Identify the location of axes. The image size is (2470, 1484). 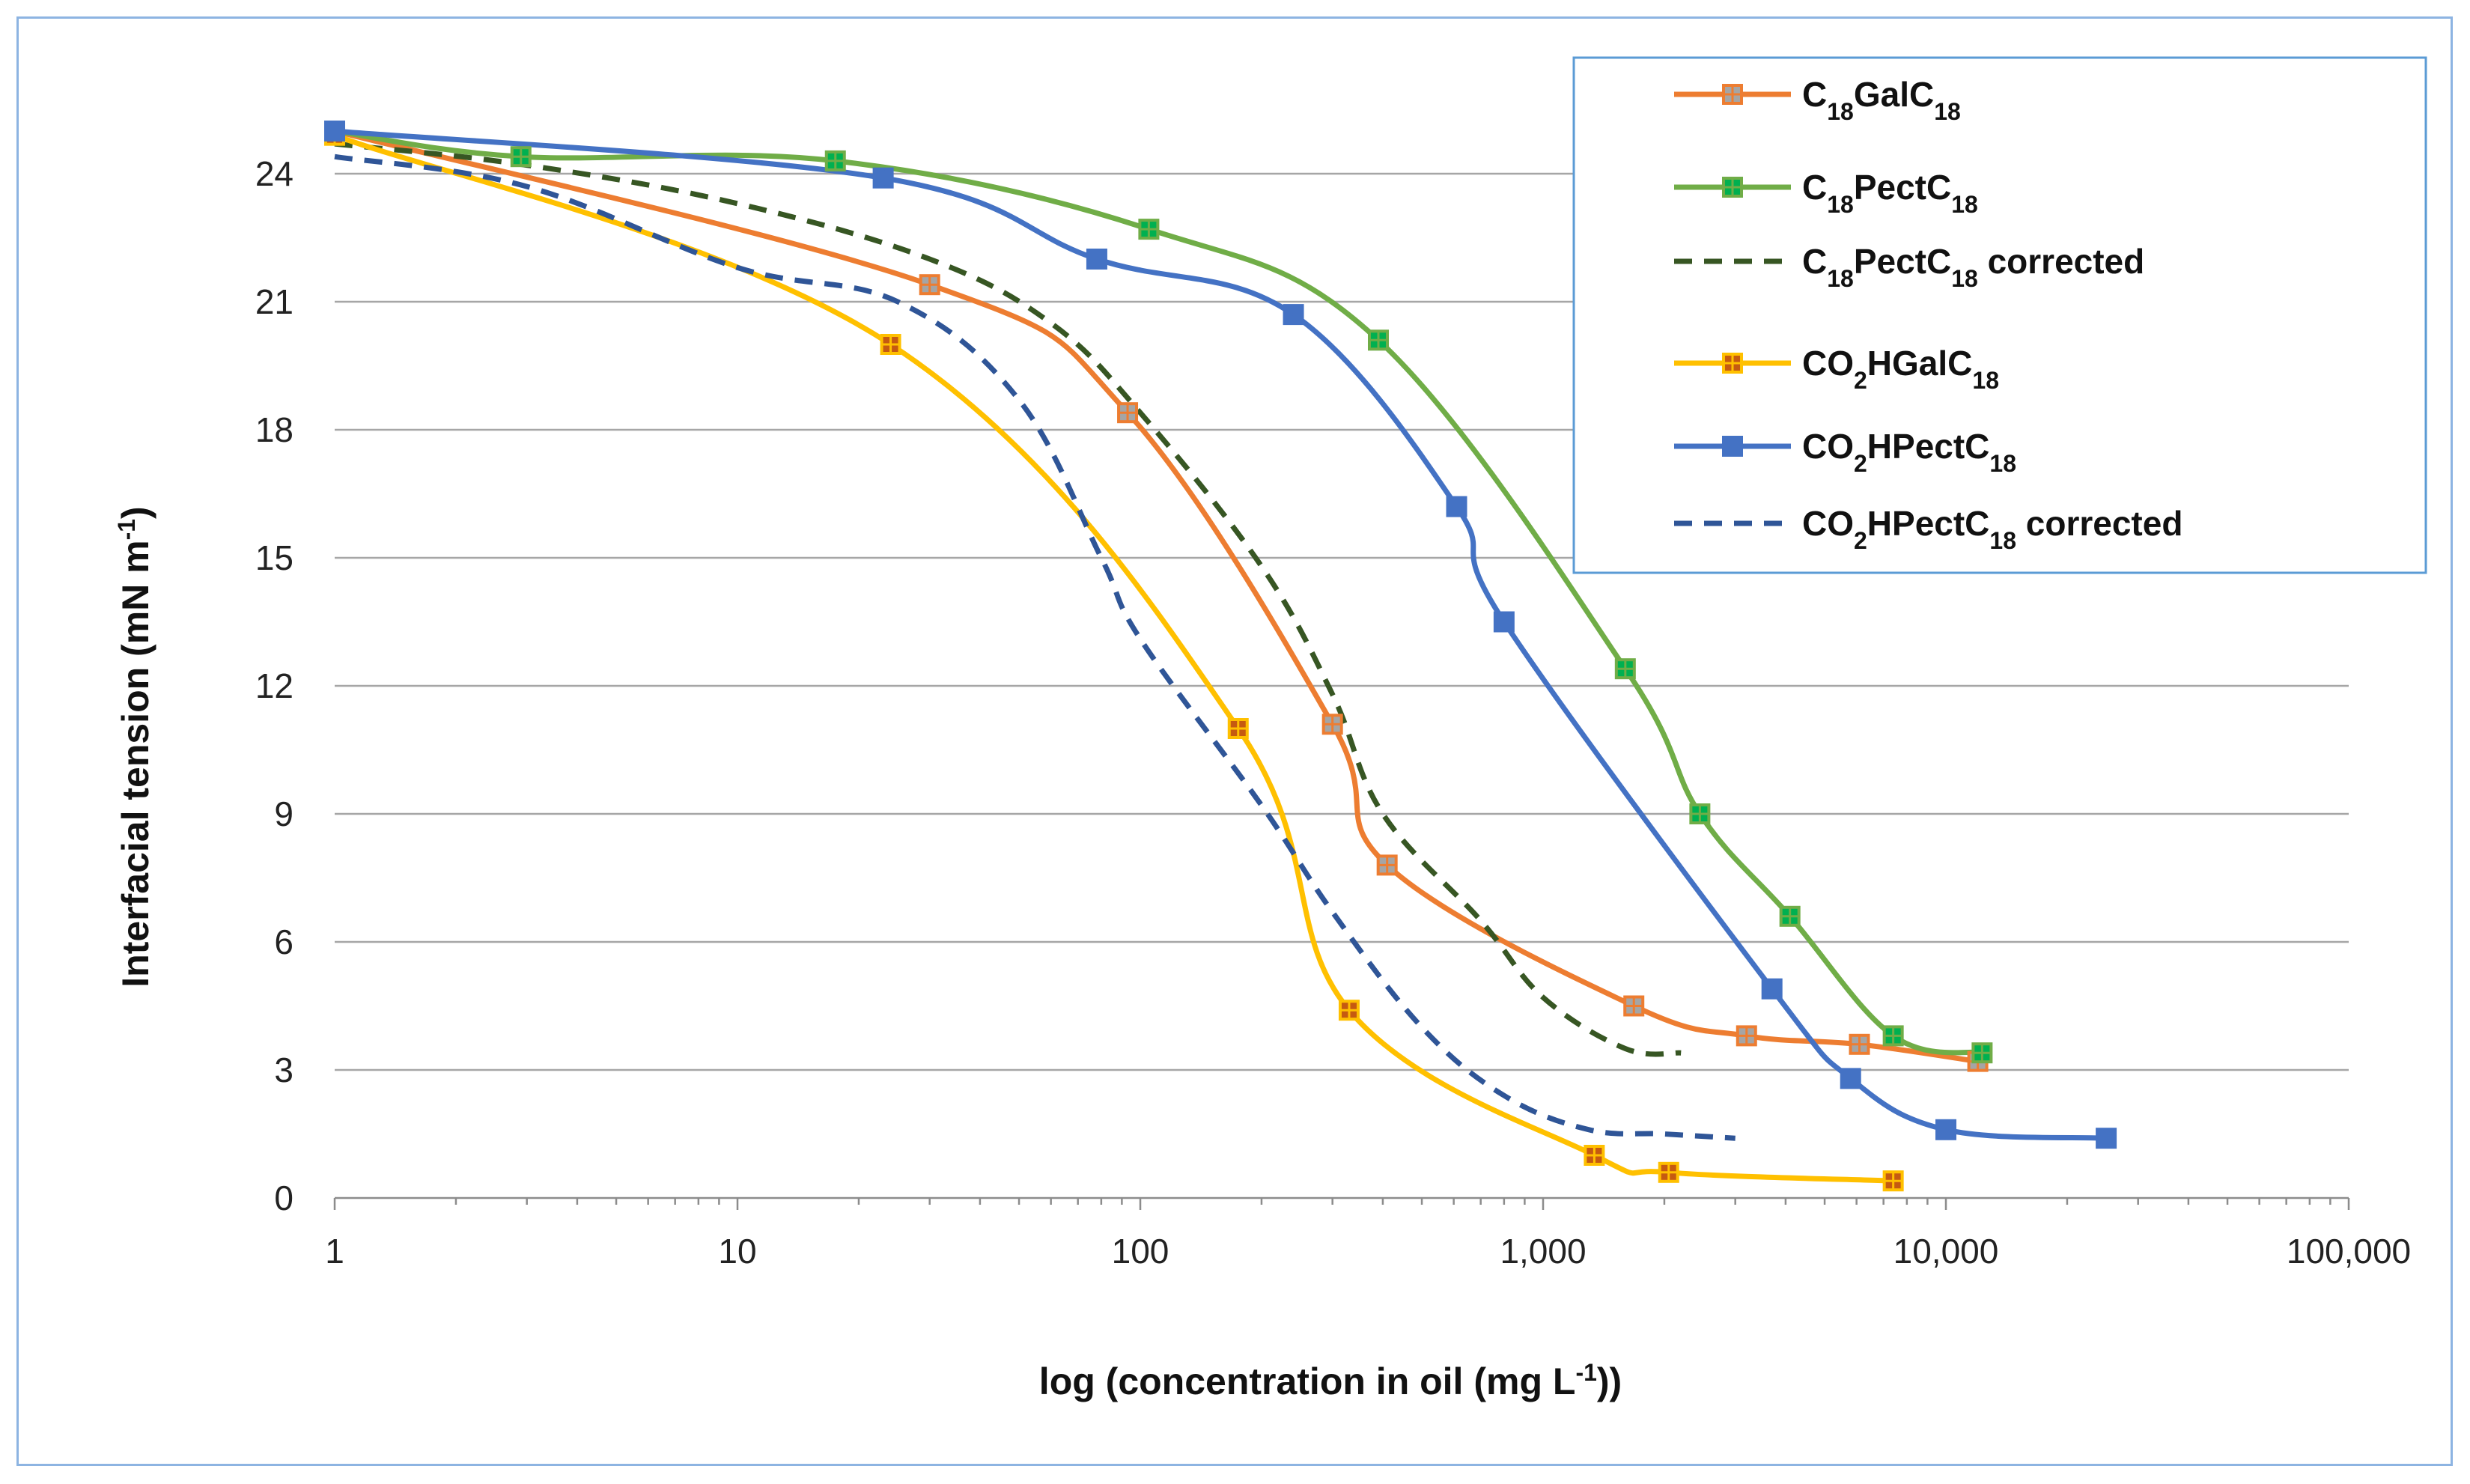
(1341, 1203).